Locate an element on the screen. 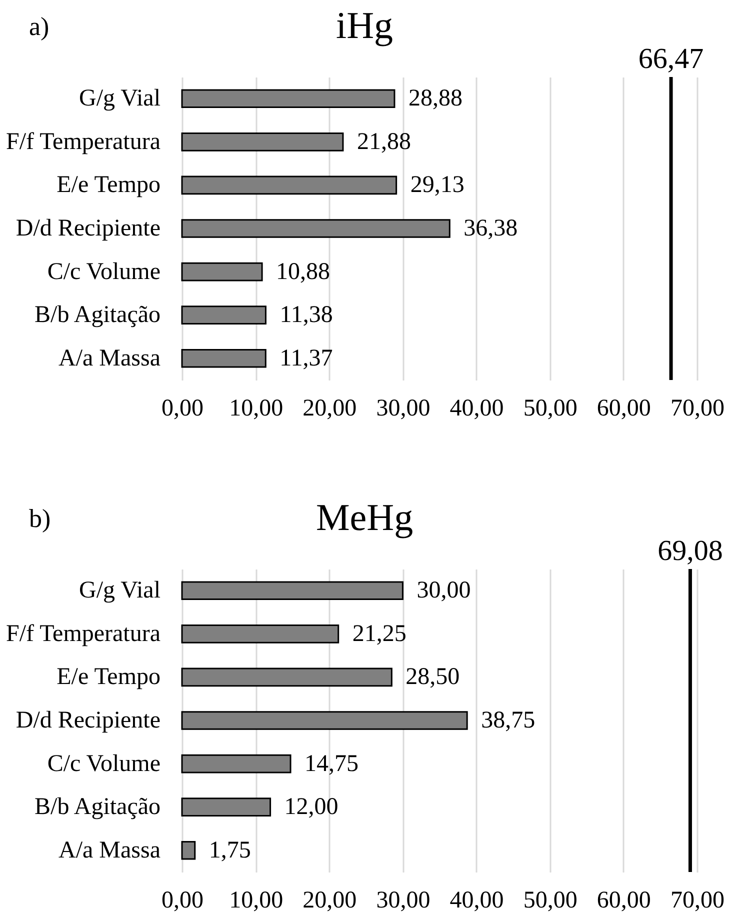 The width and height of the screenshot is (740, 920). data-label: 30,00 is located at coordinates (443, 591).